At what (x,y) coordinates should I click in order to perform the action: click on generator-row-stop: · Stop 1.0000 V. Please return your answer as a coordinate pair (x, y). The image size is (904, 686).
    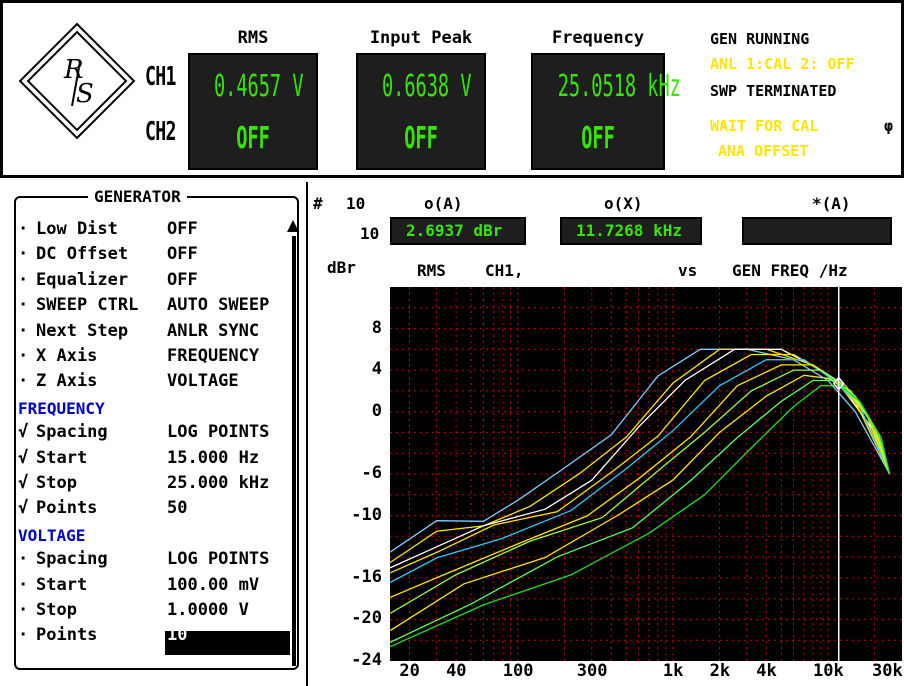
    Looking at the image, I should click on (133, 612).